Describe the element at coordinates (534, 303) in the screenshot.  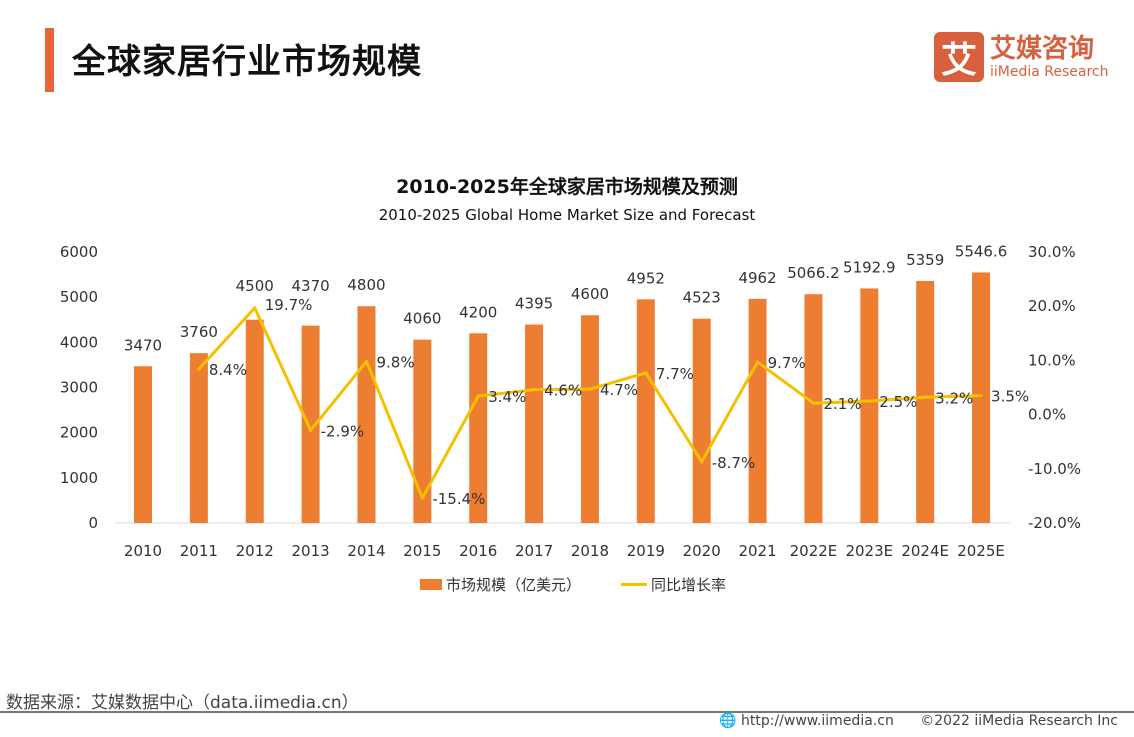
I see `bar-value-label: 4395` at that location.